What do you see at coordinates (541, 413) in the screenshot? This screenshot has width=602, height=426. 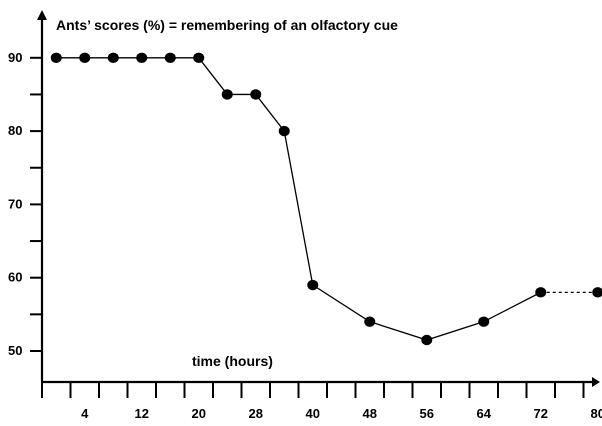 I see `x-tick-label: 72` at bounding box center [541, 413].